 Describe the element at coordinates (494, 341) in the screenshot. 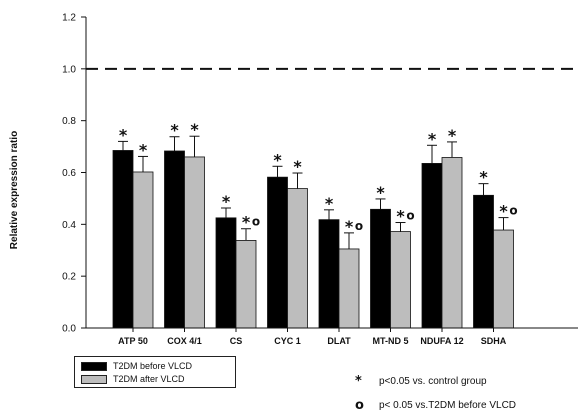

I see `x-tick-label: SDHA` at that location.